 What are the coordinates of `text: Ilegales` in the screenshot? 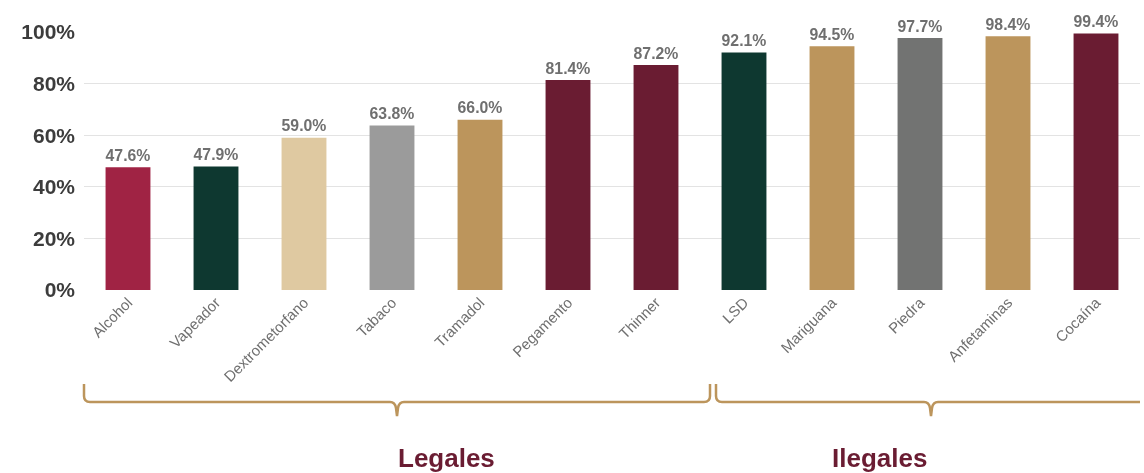 It's located at (880, 458).